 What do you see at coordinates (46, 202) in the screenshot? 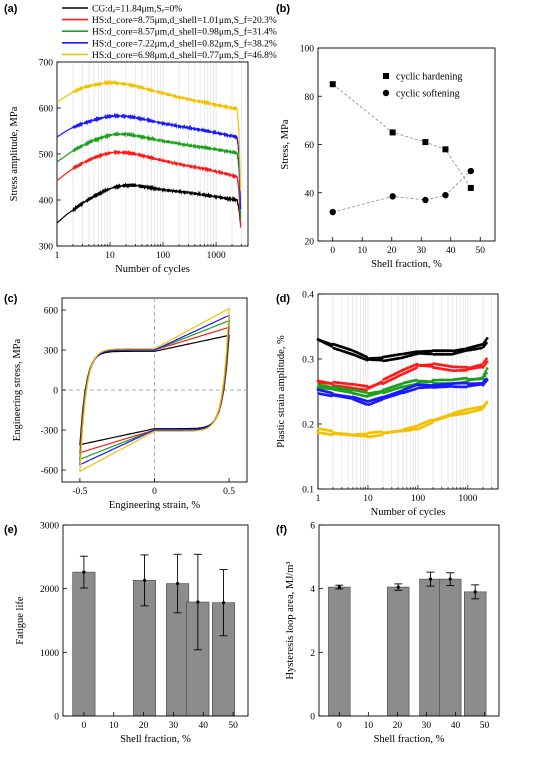
I see `y-tick-label: 400` at bounding box center [46, 202].